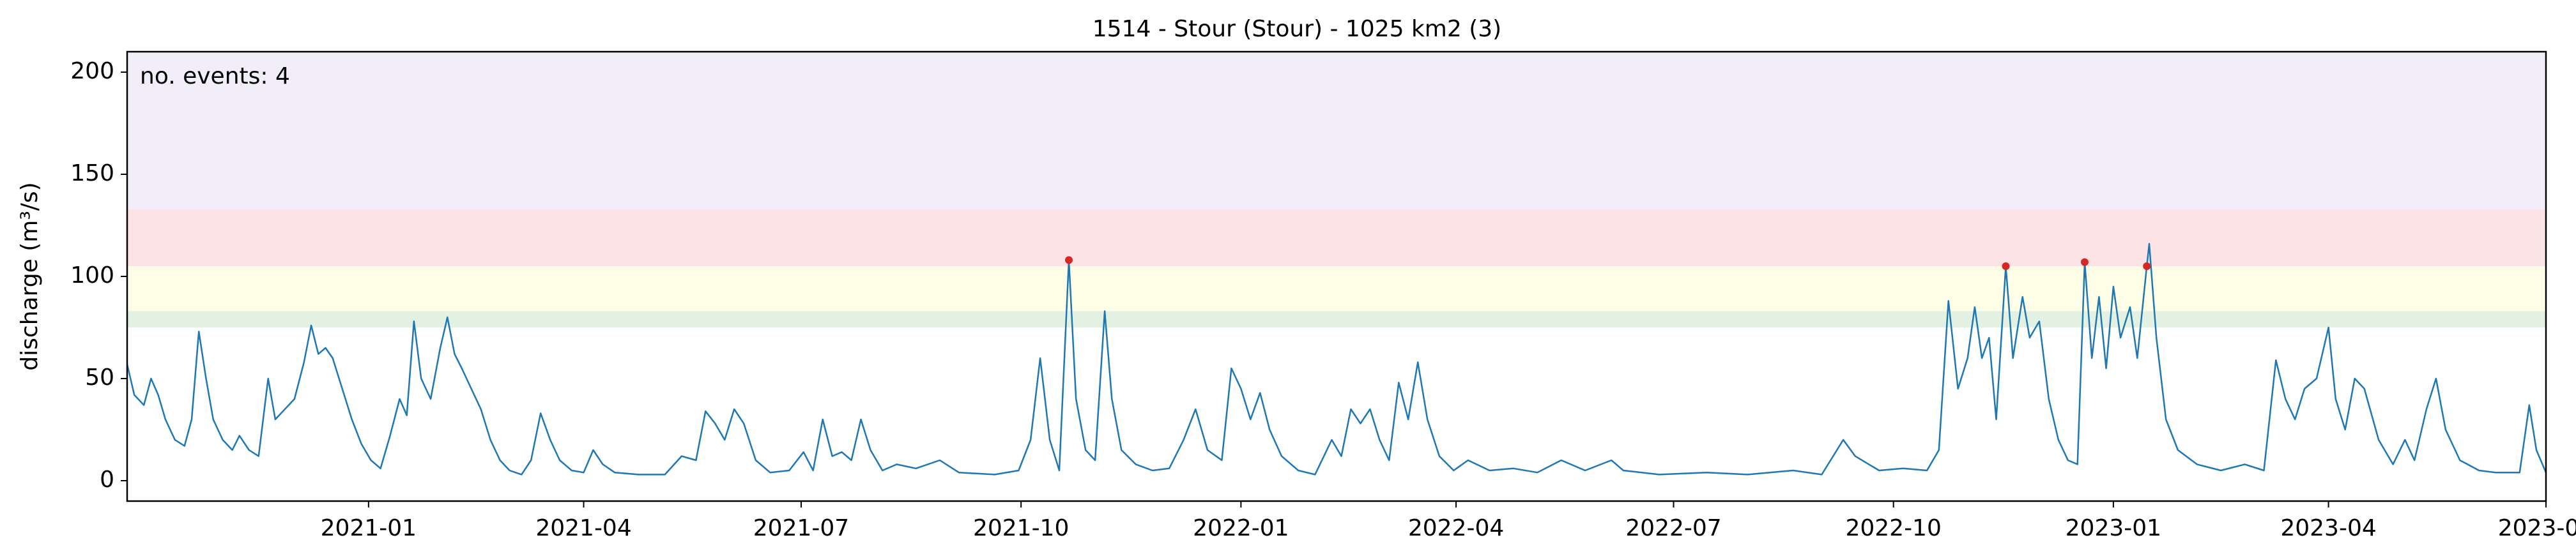 Image resolution: width=2576 pixels, height=556 pixels. Describe the element at coordinates (1893, 528) in the screenshot. I see `x-tick-label: 2022-10` at that location.